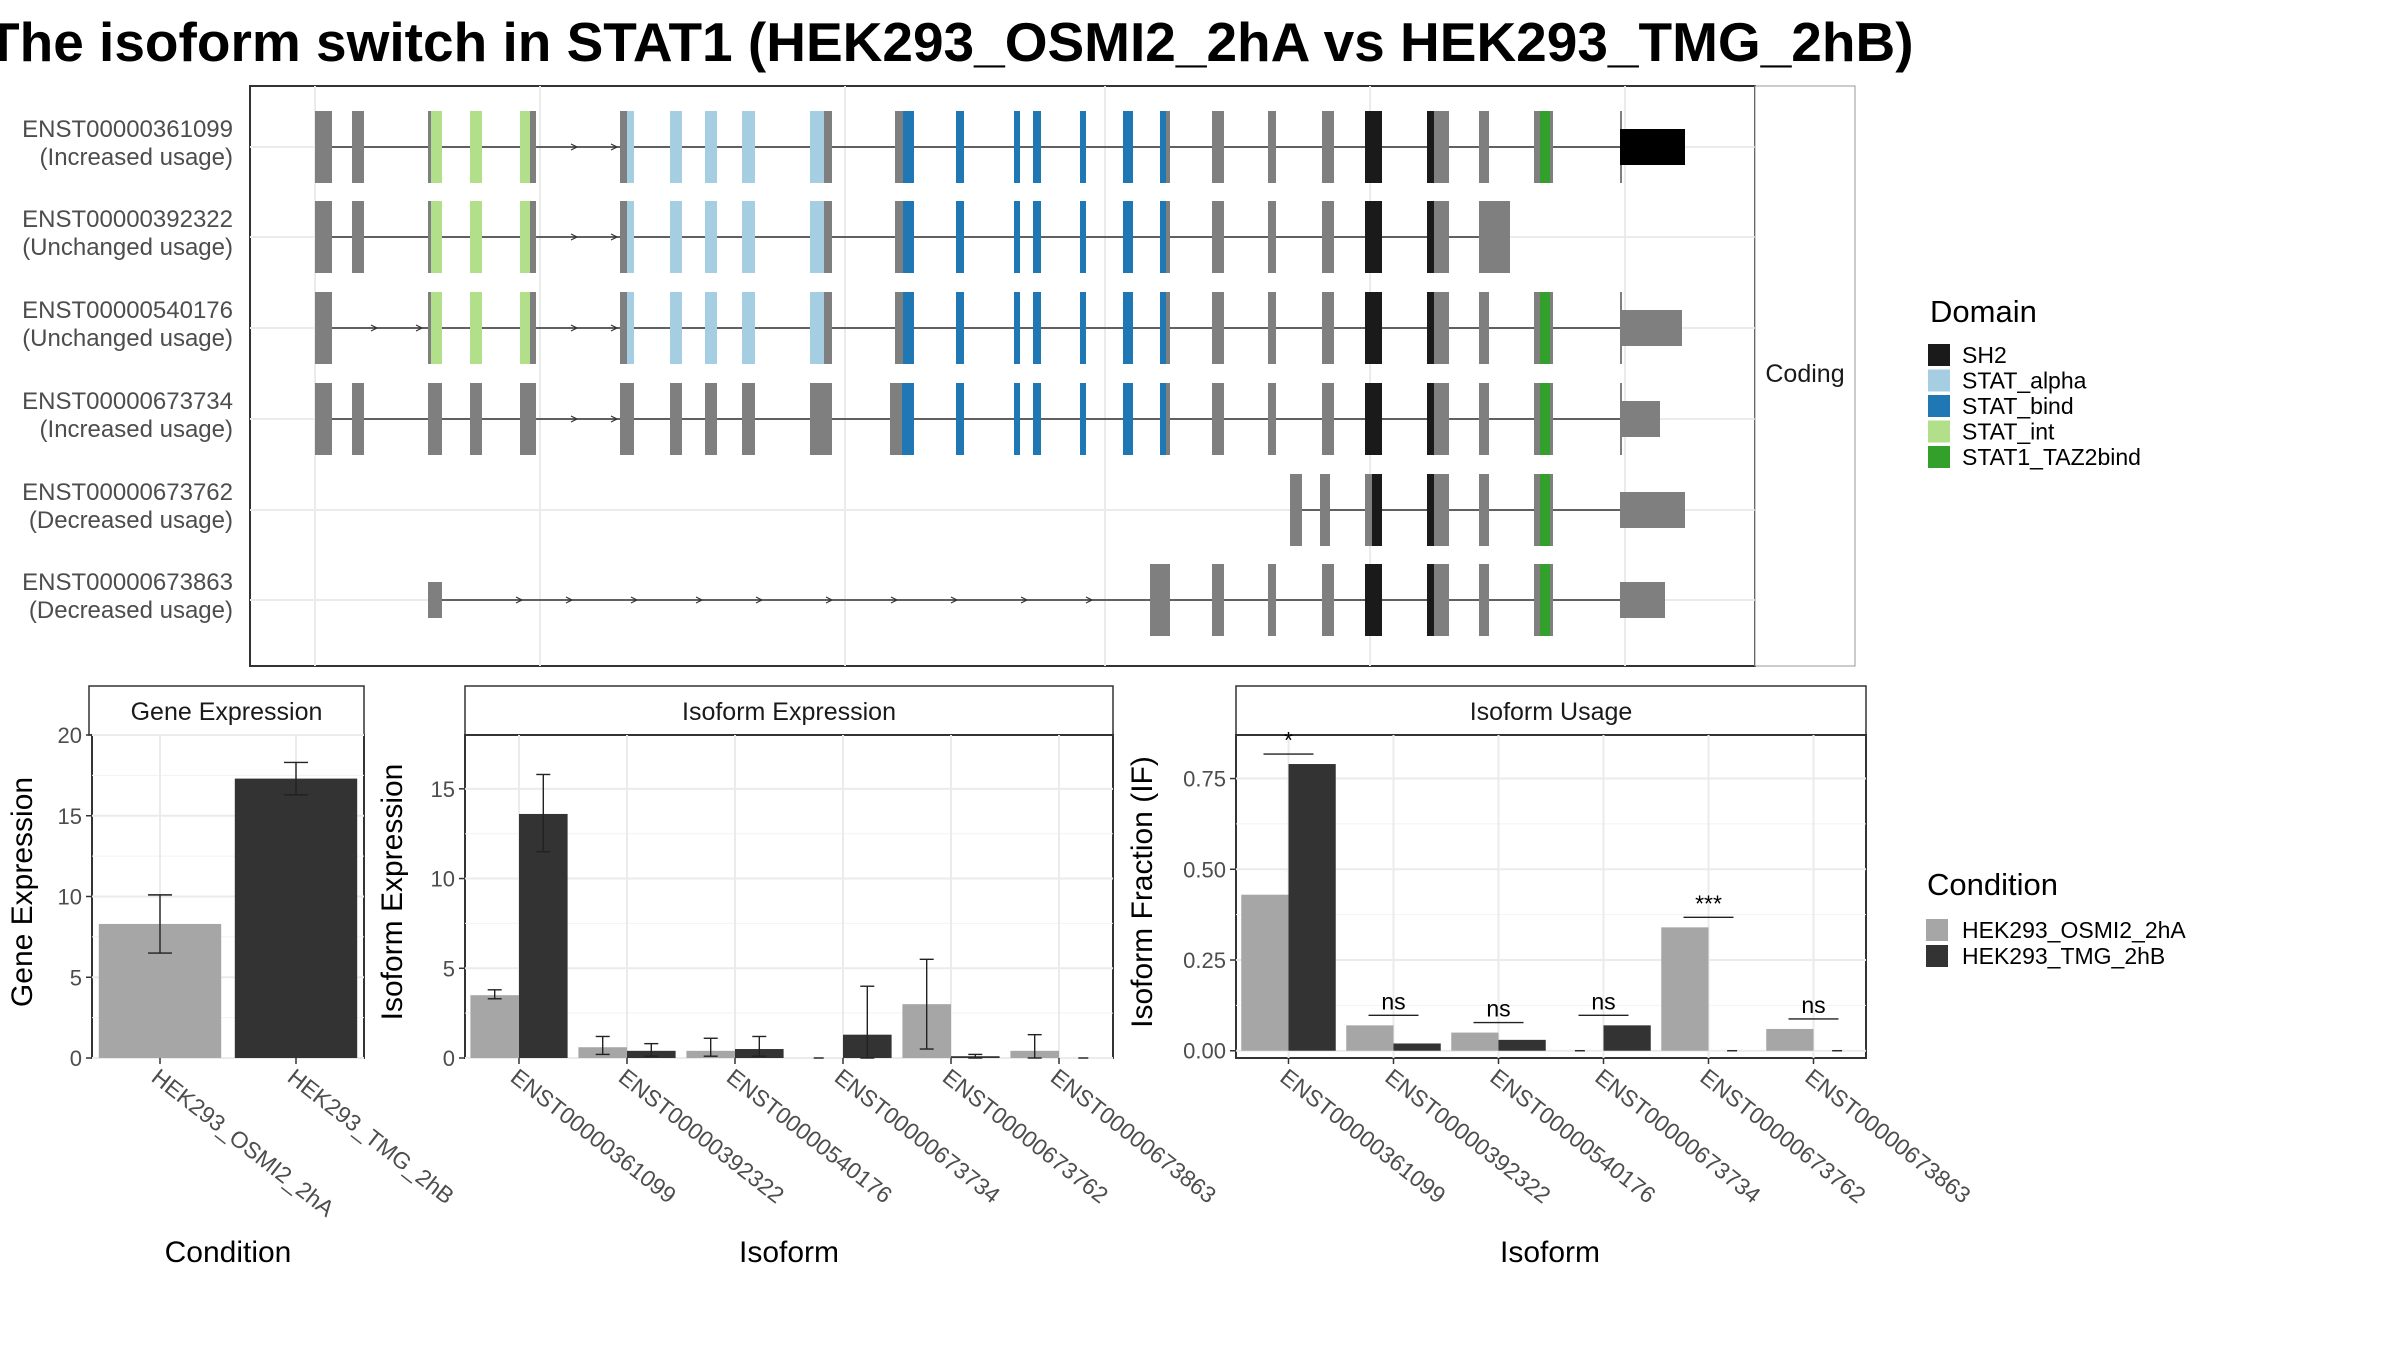  What do you see at coordinates (76, 977) in the screenshot?
I see `y-tick-label: 5` at bounding box center [76, 977].